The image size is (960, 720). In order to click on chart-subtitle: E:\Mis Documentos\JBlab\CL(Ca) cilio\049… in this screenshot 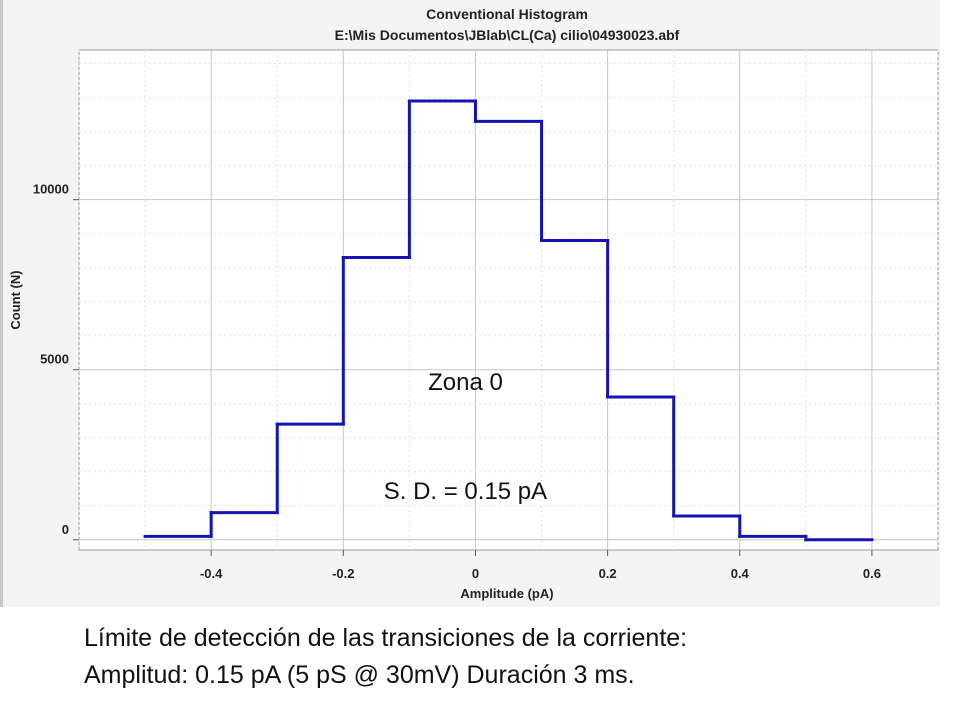, I will do `click(507, 35)`.